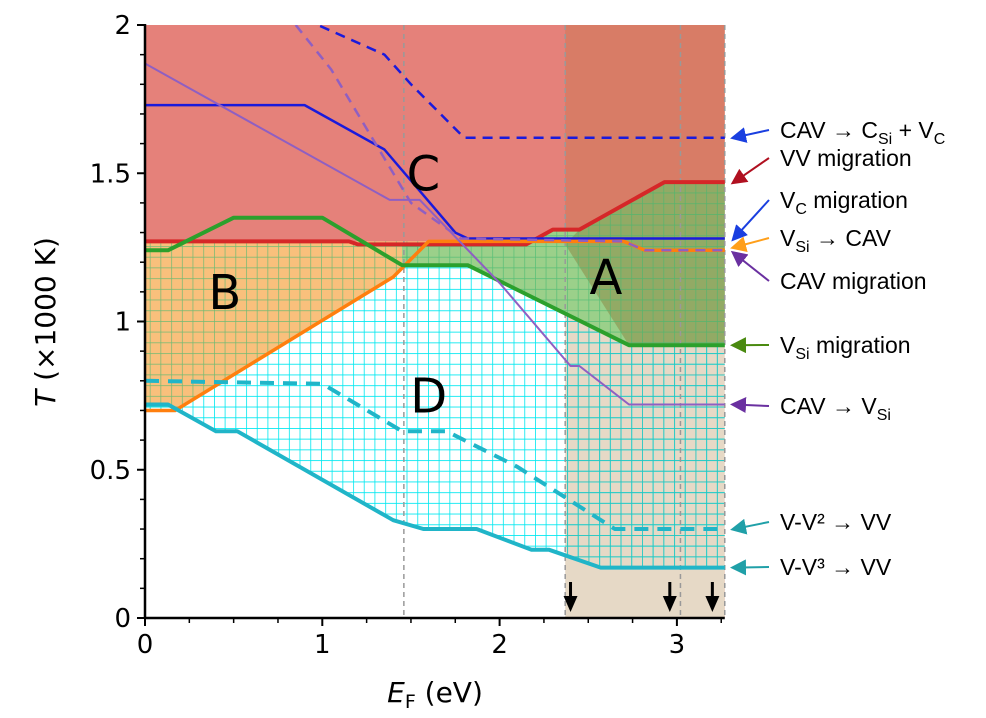 This screenshot has height=718, width=986. I want to click on region-d-hatch-tan, so click(645, 440).